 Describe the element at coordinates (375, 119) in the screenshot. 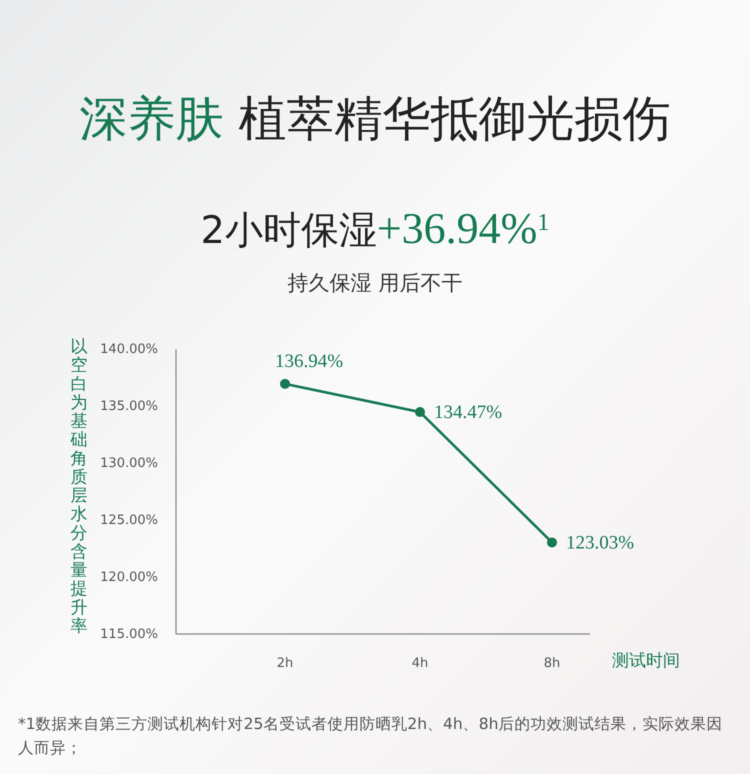

I see `chart-title: 深养肤 植萃精华抵御光损伤` at that location.